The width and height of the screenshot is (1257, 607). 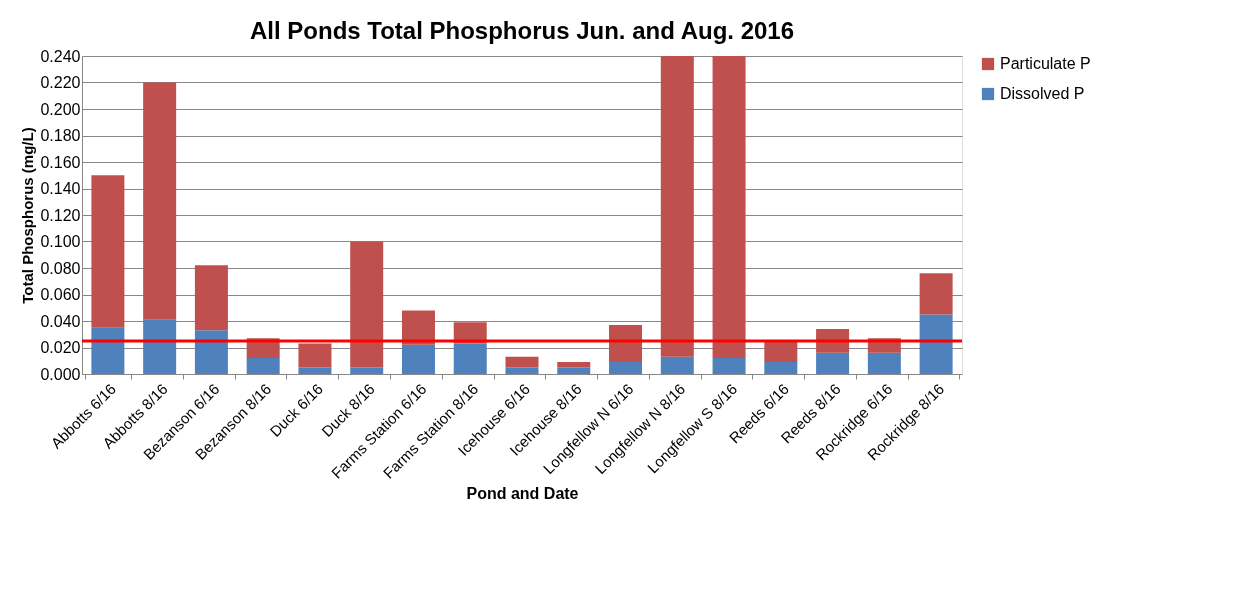 What do you see at coordinates (60, 294) in the screenshot?
I see `y-tick-label: 0.060` at bounding box center [60, 294].